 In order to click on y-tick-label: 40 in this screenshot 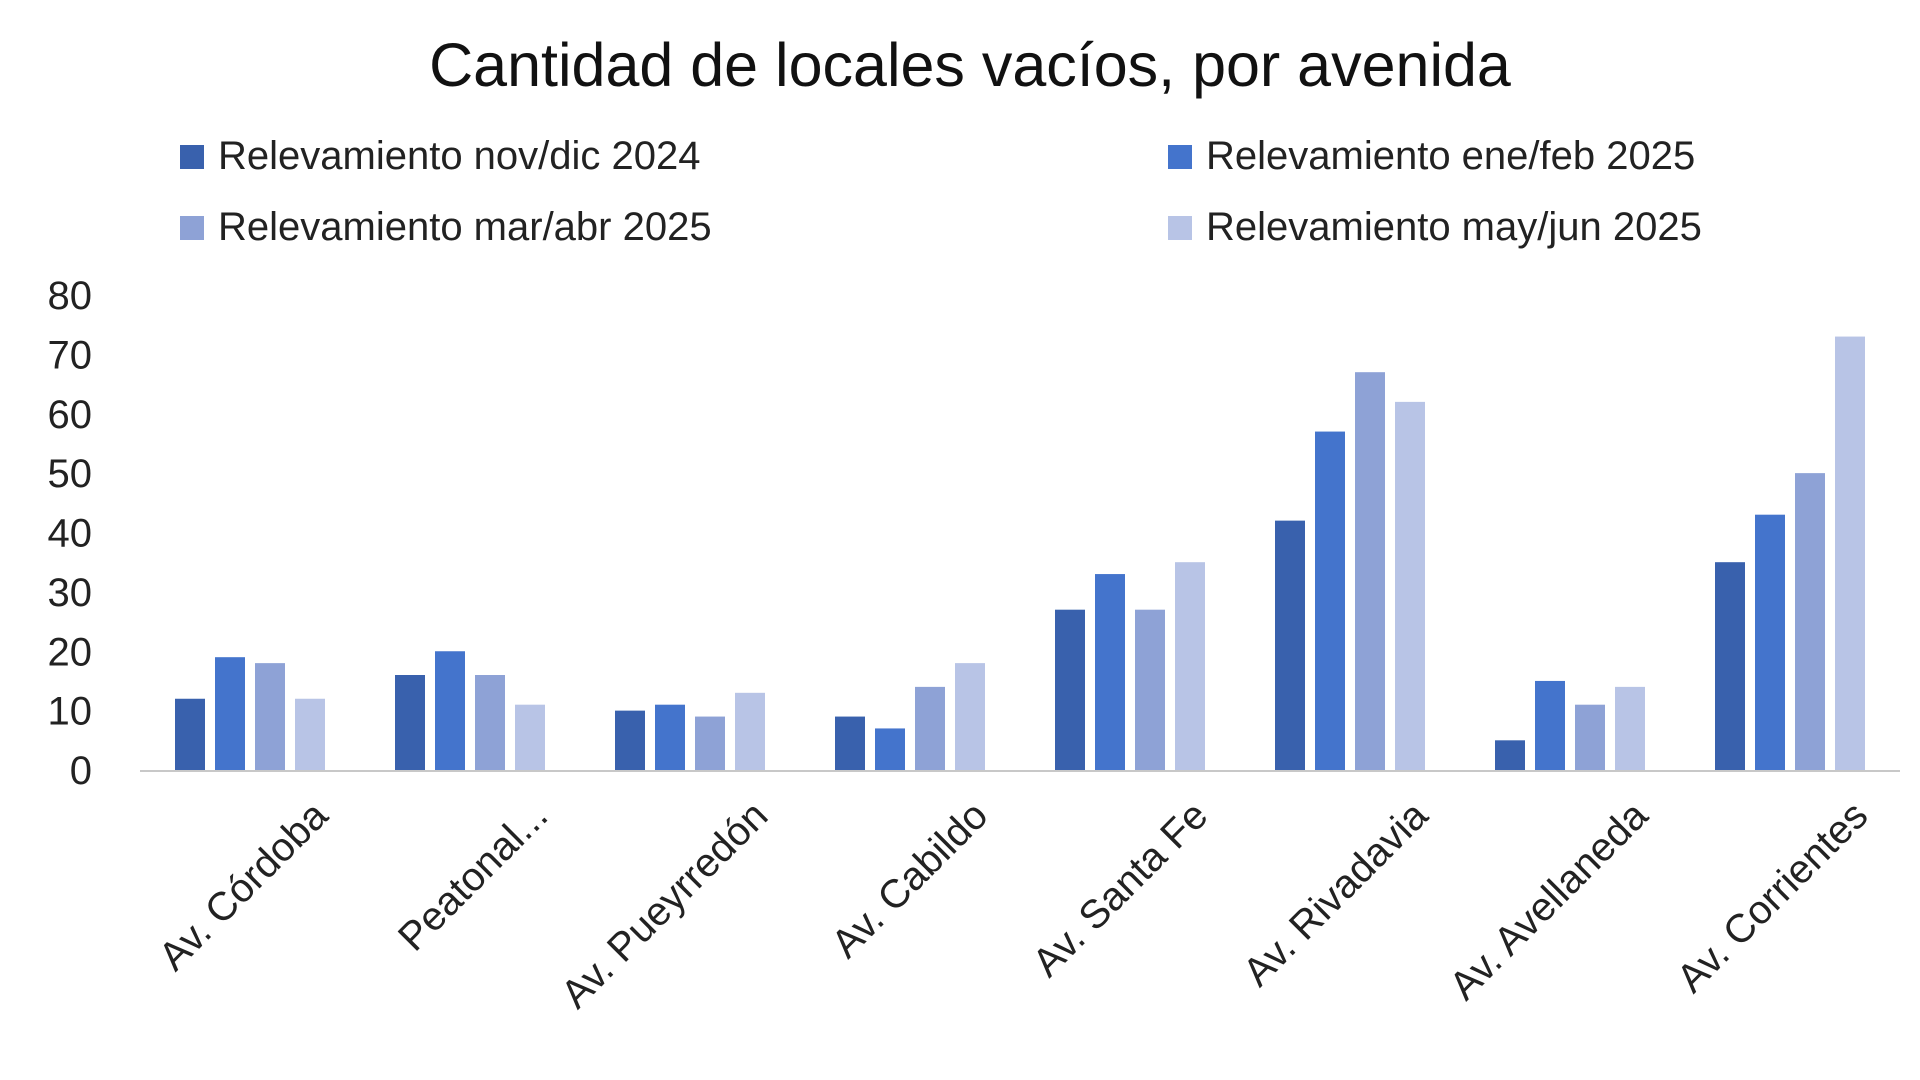, I will do `click(70, 534)`.